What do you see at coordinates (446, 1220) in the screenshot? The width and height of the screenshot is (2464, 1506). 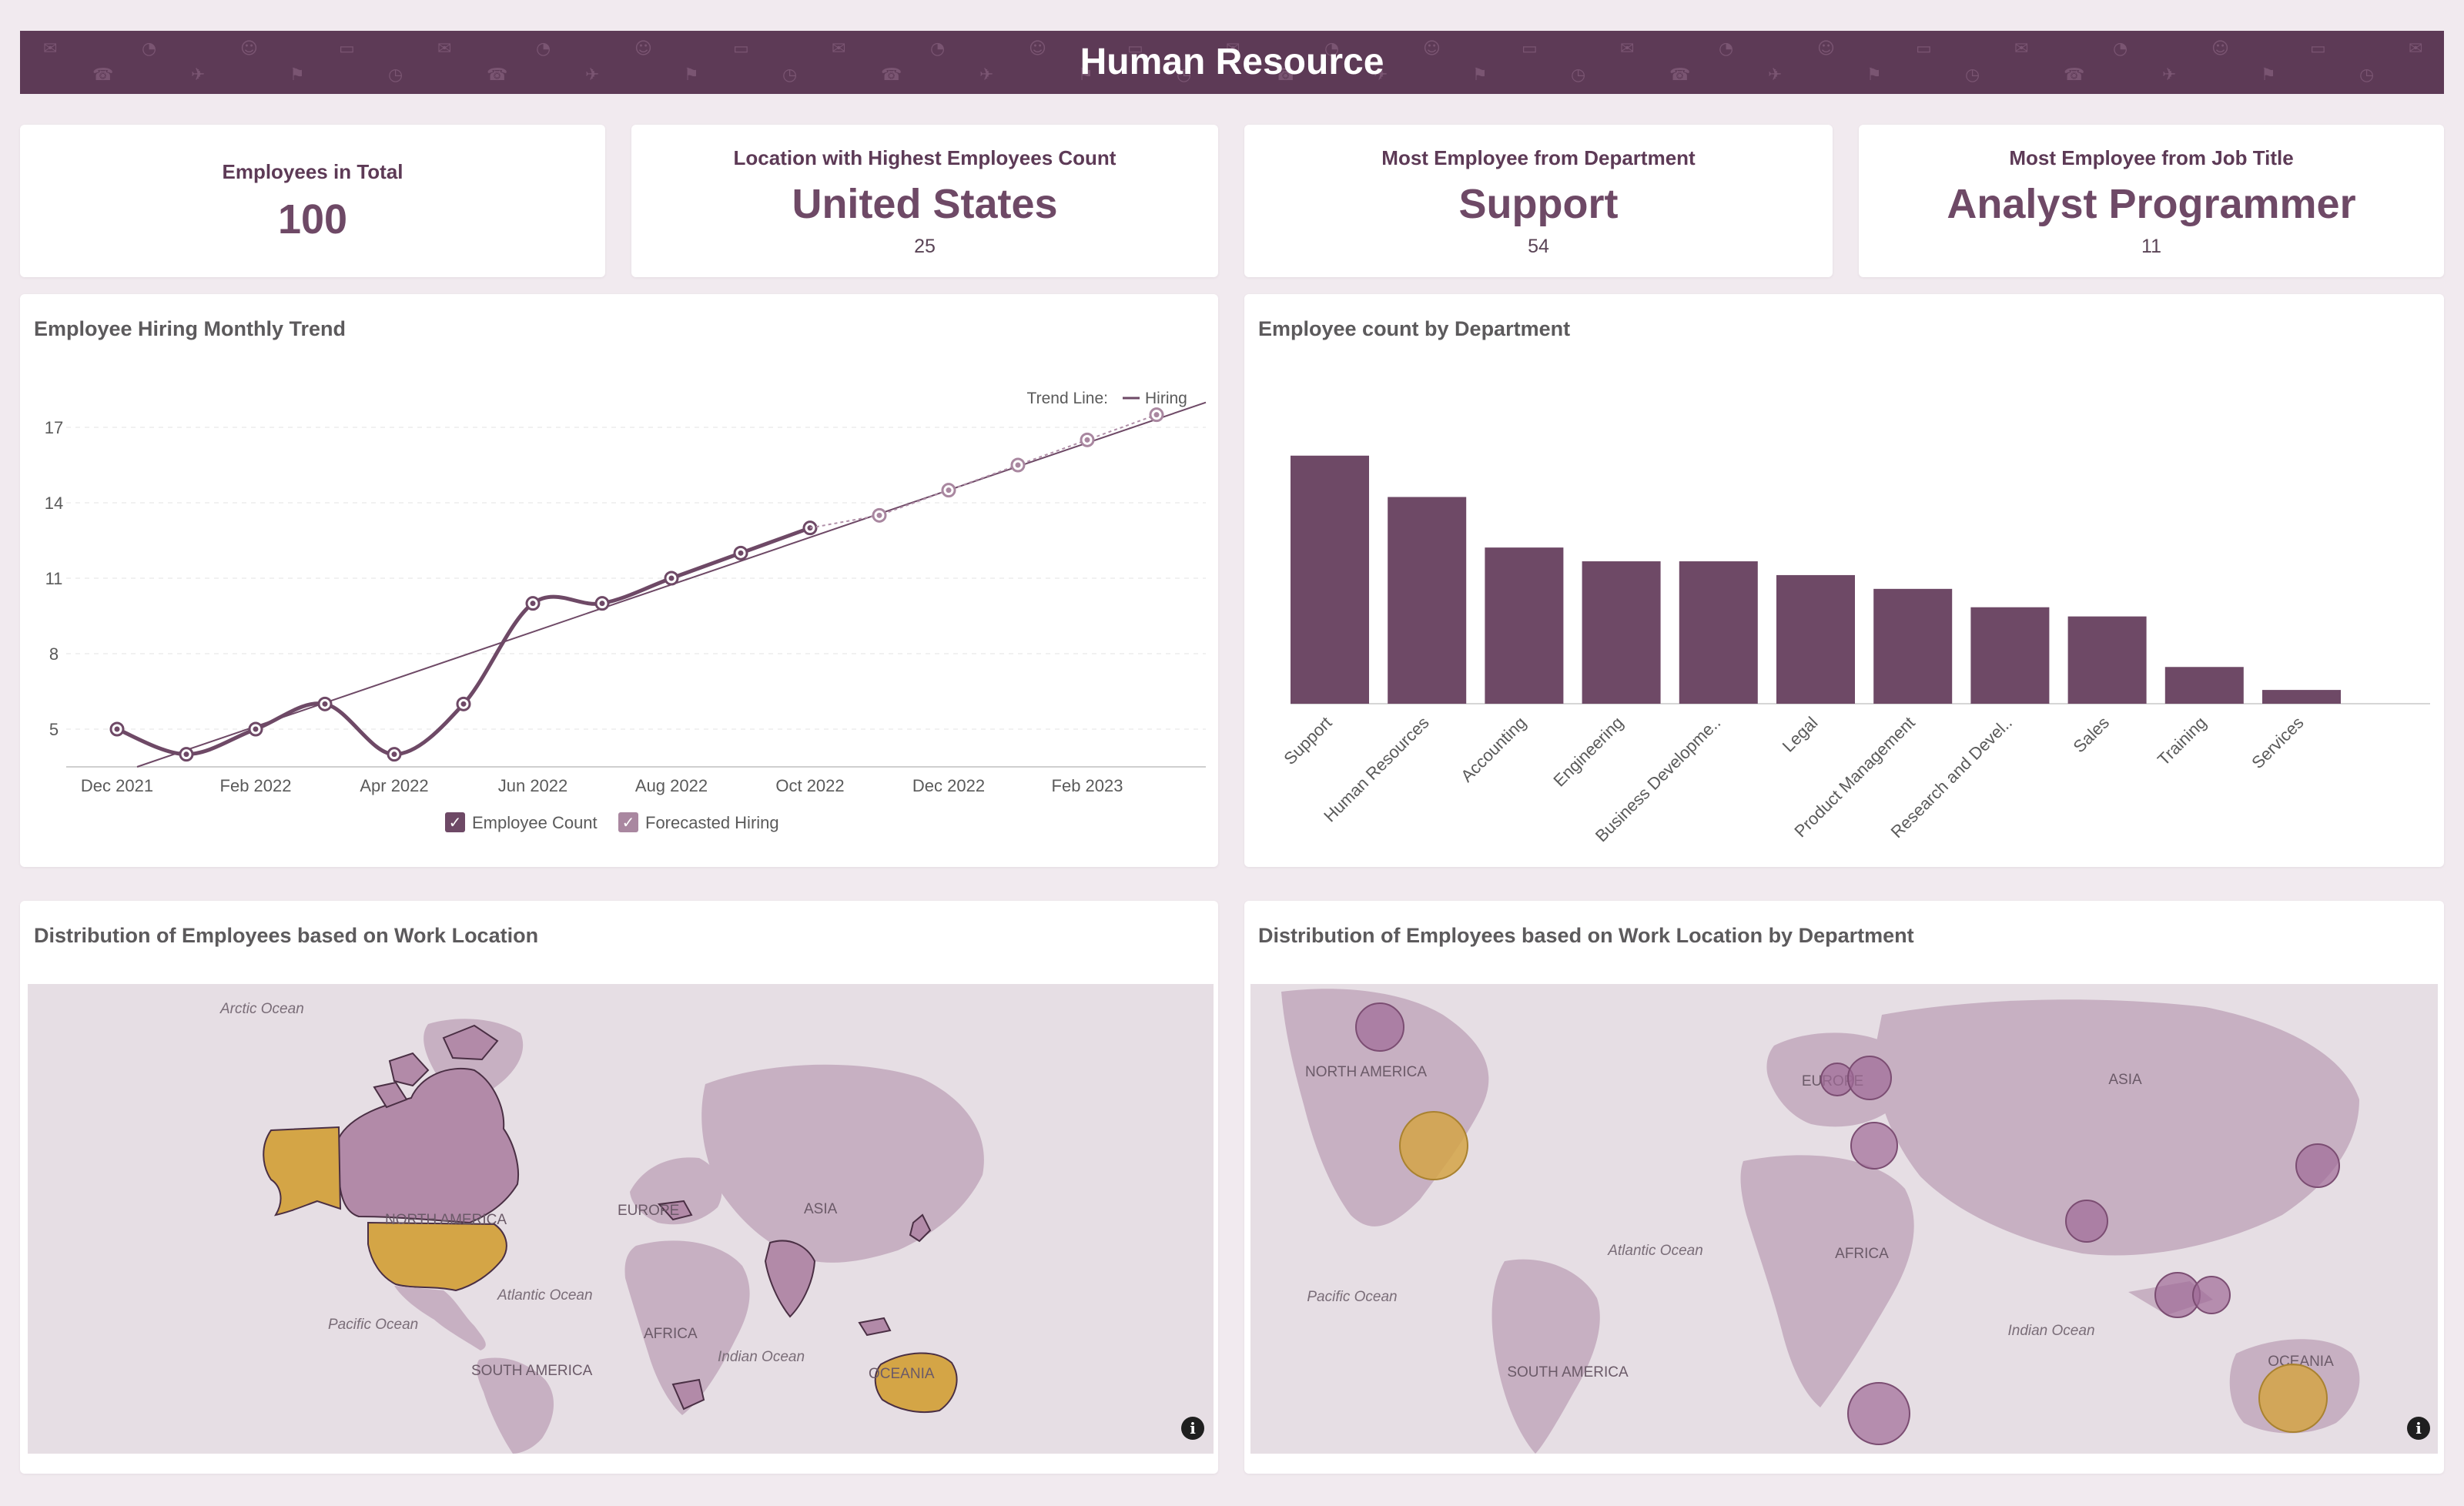 I see `map-label-north-america: NORTH AMERICA` at bounding box center [446, 1220].